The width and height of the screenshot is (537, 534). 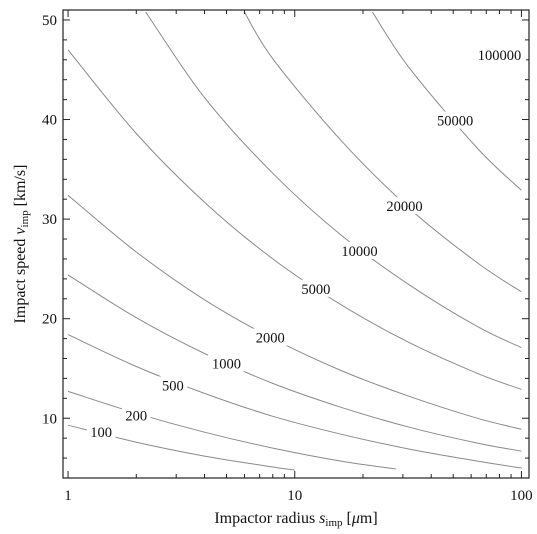 What do you see at coordinates (49, 21) in the screenshot?
I see `y-tick-label: 50` at bounding box center [49, 21].